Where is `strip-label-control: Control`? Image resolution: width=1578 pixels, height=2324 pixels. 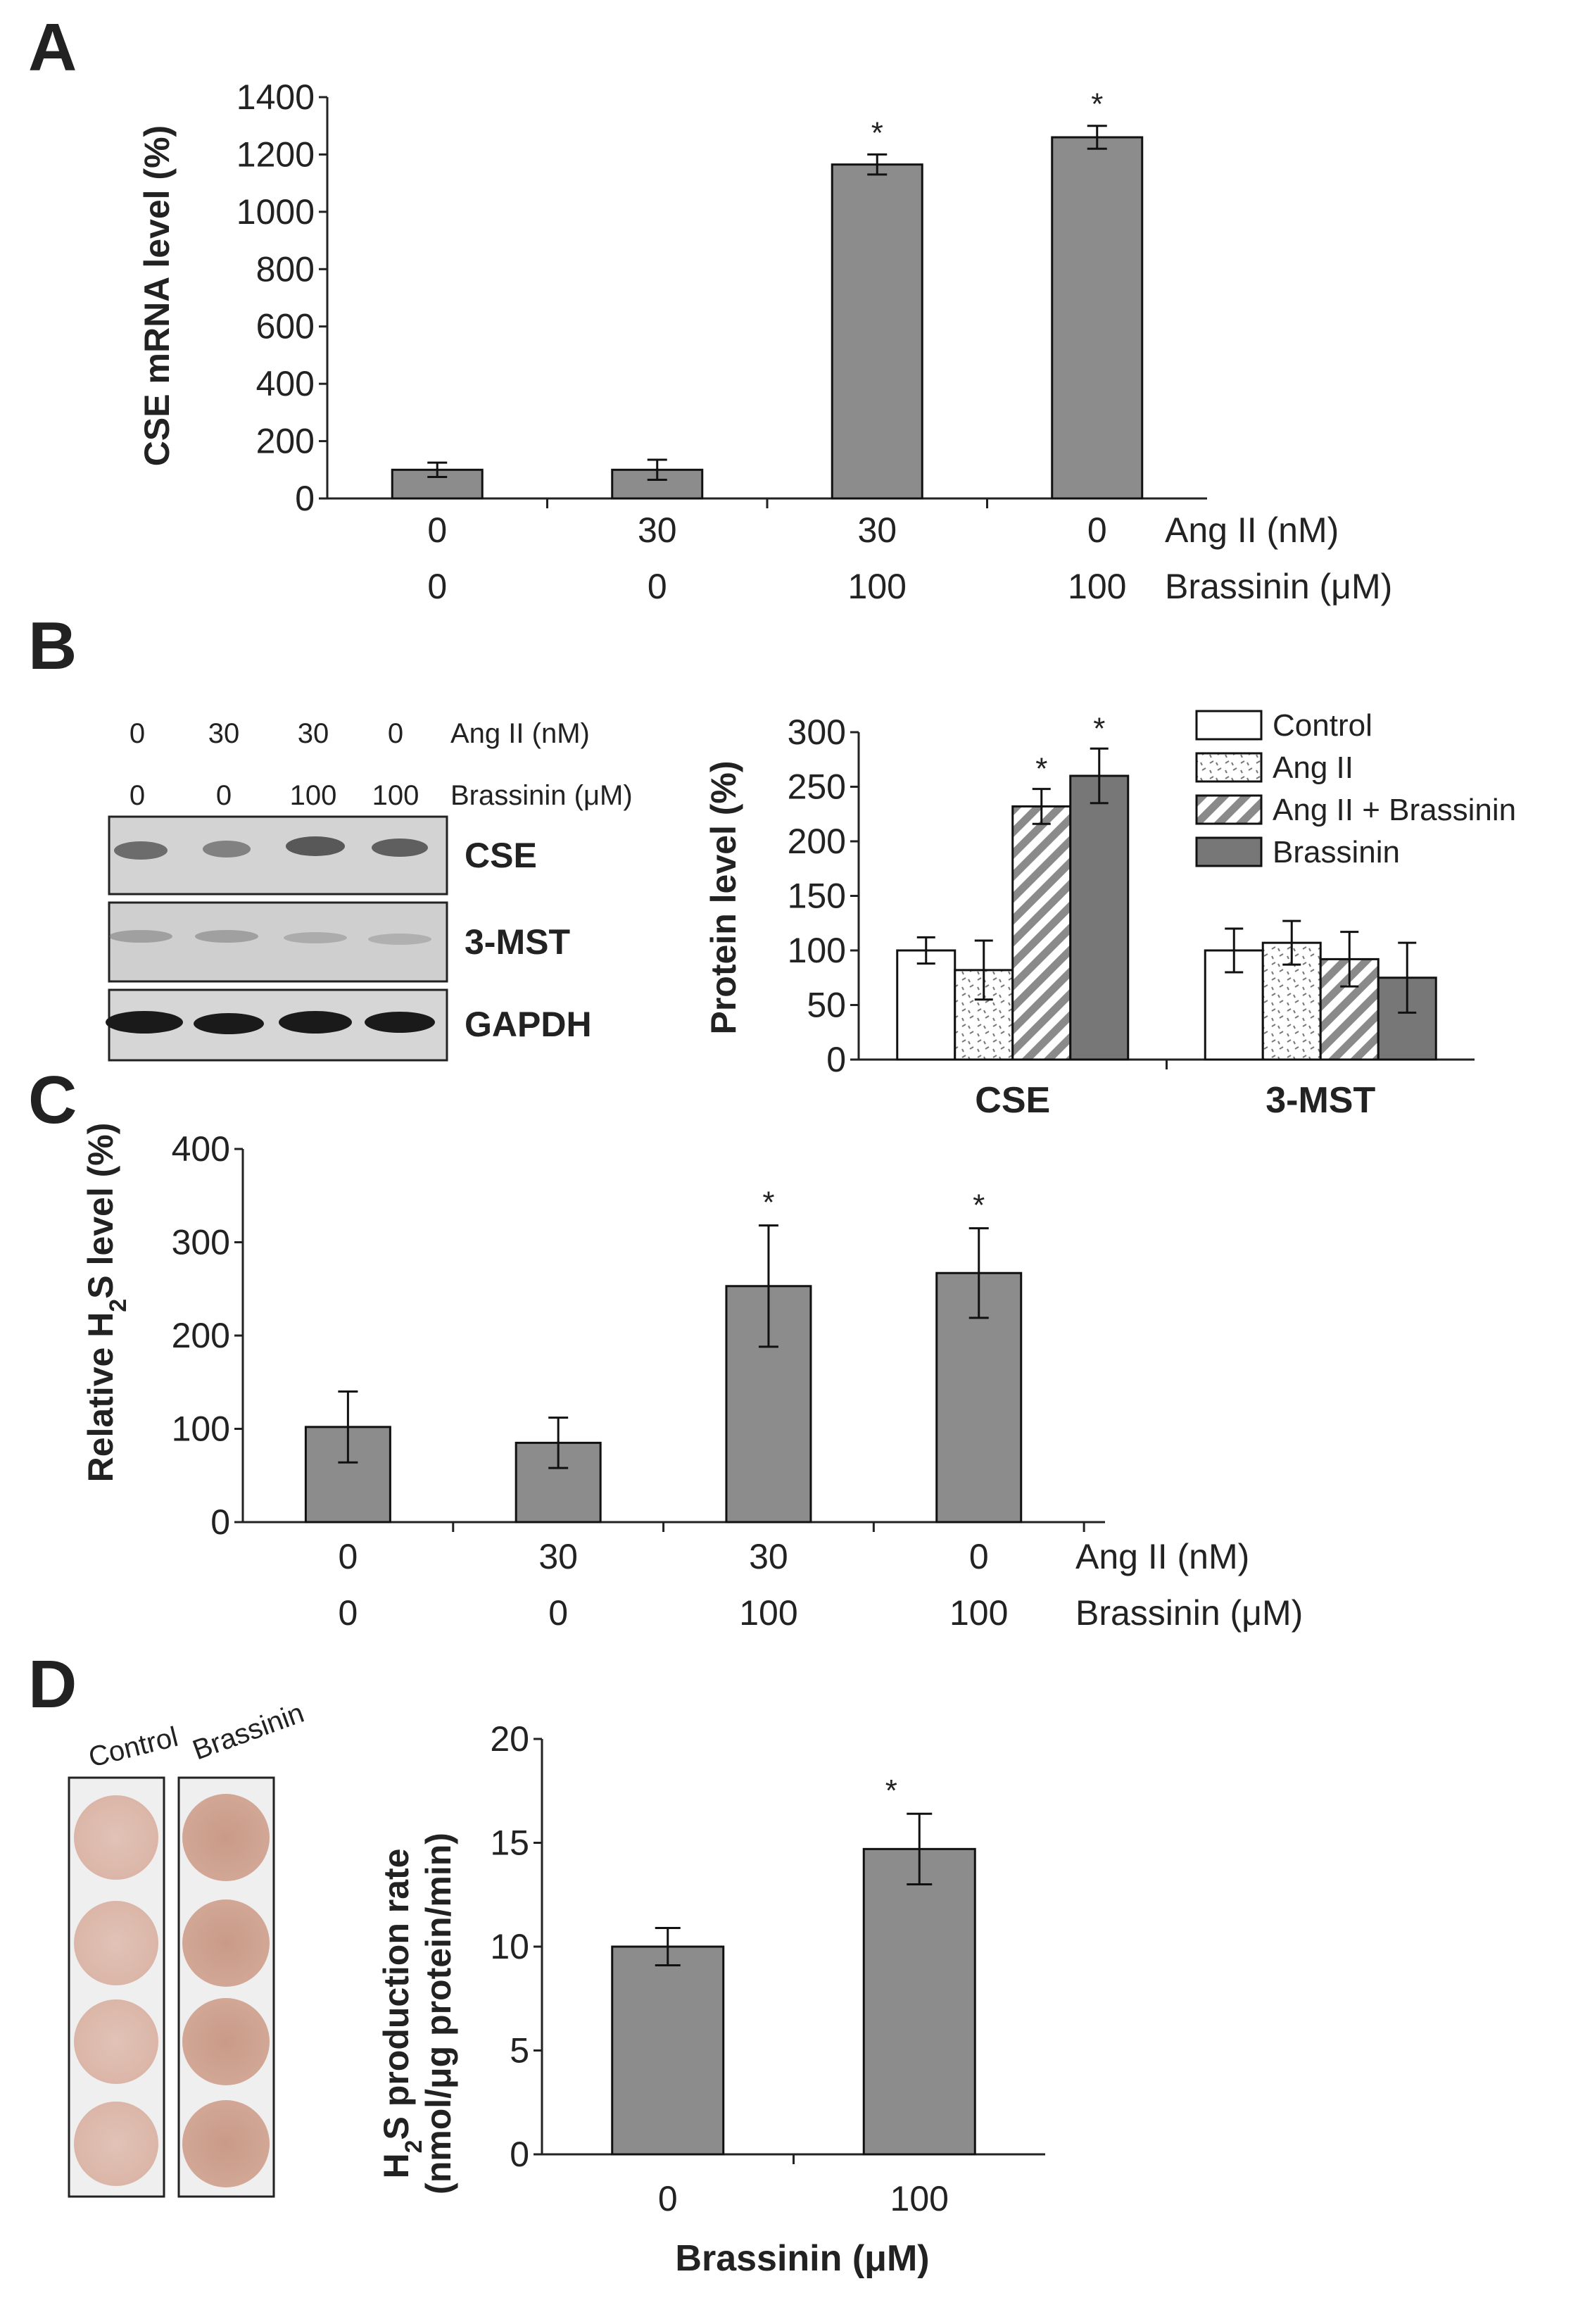
strip-label-control: Control is located at coordinates (134, 1747).